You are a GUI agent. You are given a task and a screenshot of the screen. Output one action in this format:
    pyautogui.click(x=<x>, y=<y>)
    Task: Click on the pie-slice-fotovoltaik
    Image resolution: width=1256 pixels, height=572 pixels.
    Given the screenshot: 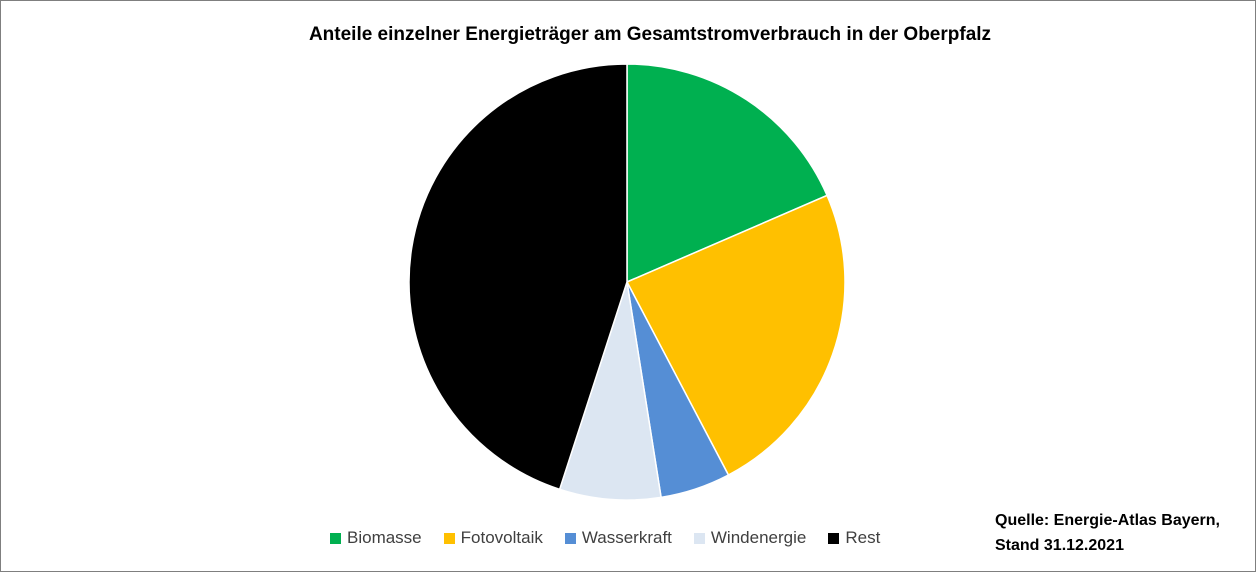 What is the action you would take?
    pyautogui.click(x=735, y=335)
    